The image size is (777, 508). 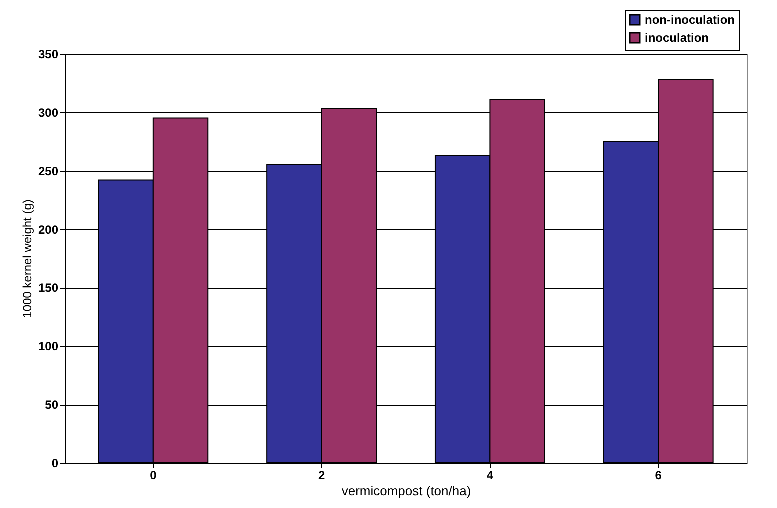 What do you see at coordinates (154, 475) in the screenshot?
I see `x-tick-label: 0` at bounding box center [154, 475].